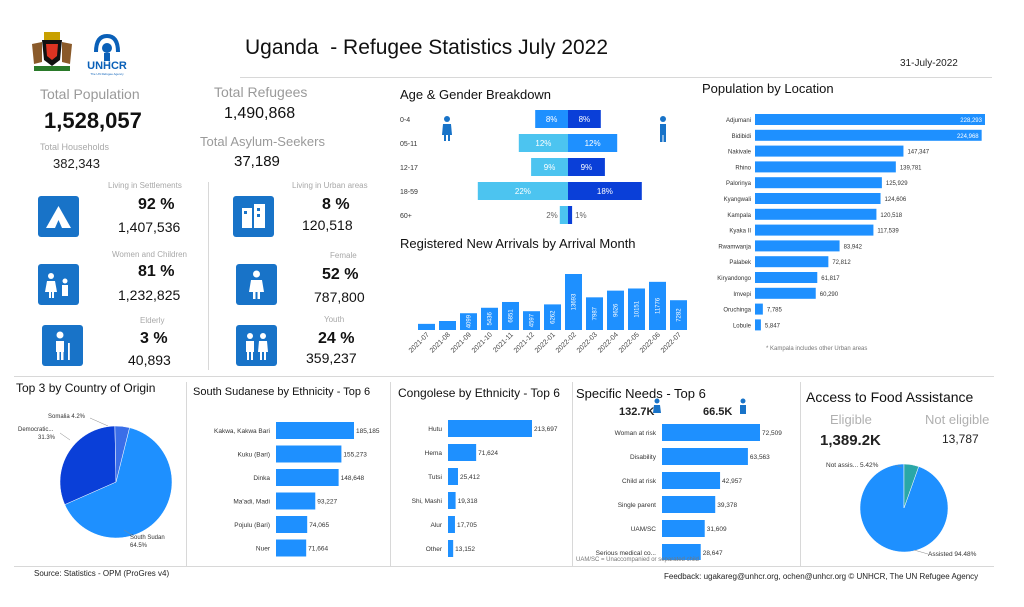 The height and width of the screenshot is (607, 1024). I want to click on arrival-month-label: 2021-07, so click(419, 342).